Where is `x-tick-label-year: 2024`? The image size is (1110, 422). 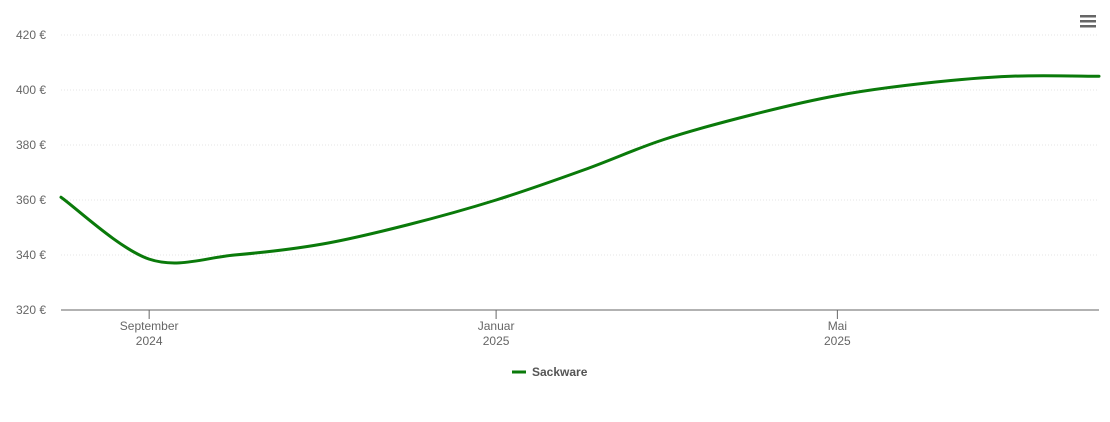
x-tick-label-year: 2024 is located at coordinates (149, 341).